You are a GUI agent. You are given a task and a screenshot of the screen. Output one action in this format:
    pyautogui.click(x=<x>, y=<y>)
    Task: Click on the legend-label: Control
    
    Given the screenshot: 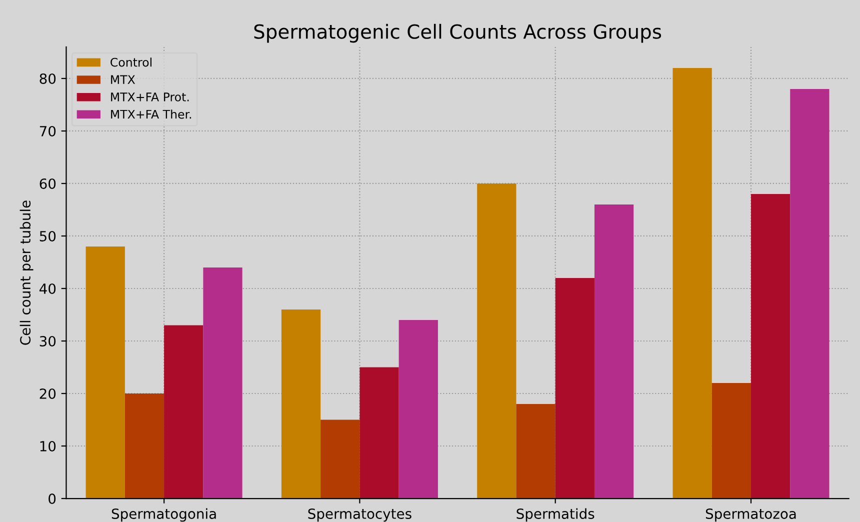 What is the action you would take?
    pyautogui.click(x=131, y=62)
    